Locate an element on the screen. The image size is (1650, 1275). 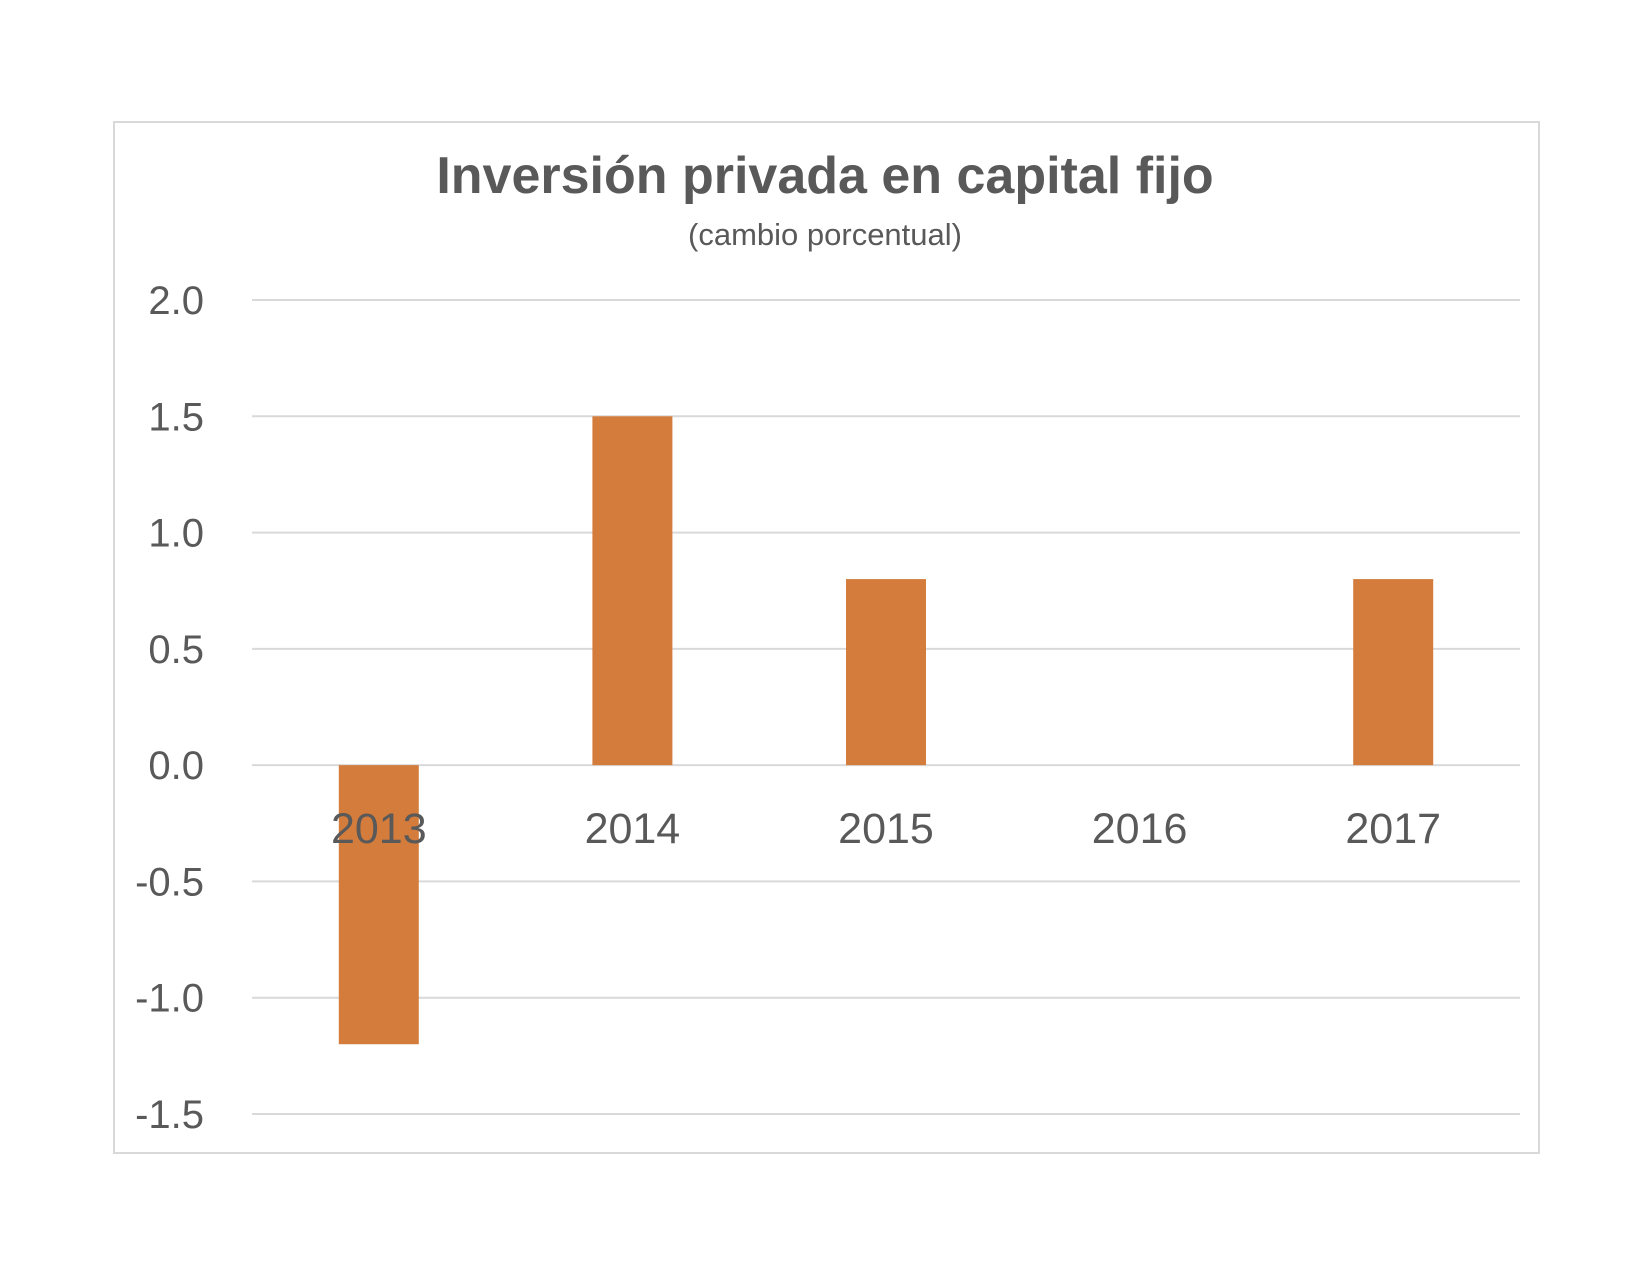
x-tick-label: 2013 is located at coordinates (379, 829).